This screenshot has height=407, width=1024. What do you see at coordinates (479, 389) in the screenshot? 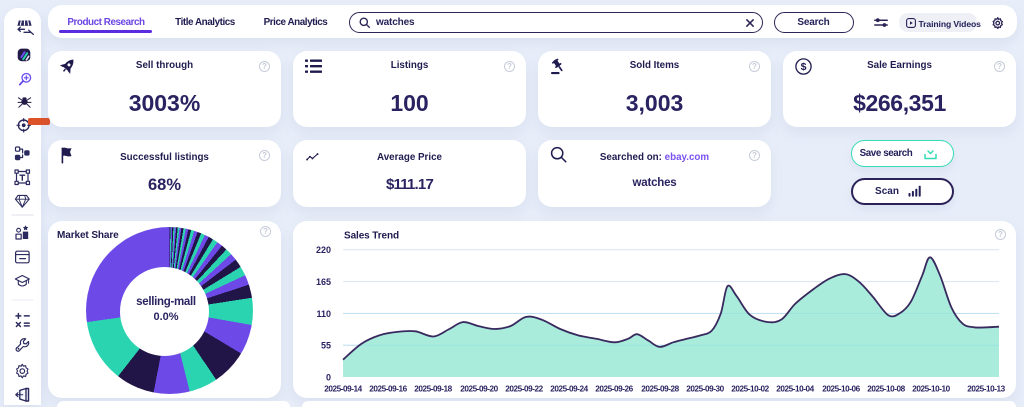
I see `svg-text: 2025-09-20` at bounding box center [479, 389].